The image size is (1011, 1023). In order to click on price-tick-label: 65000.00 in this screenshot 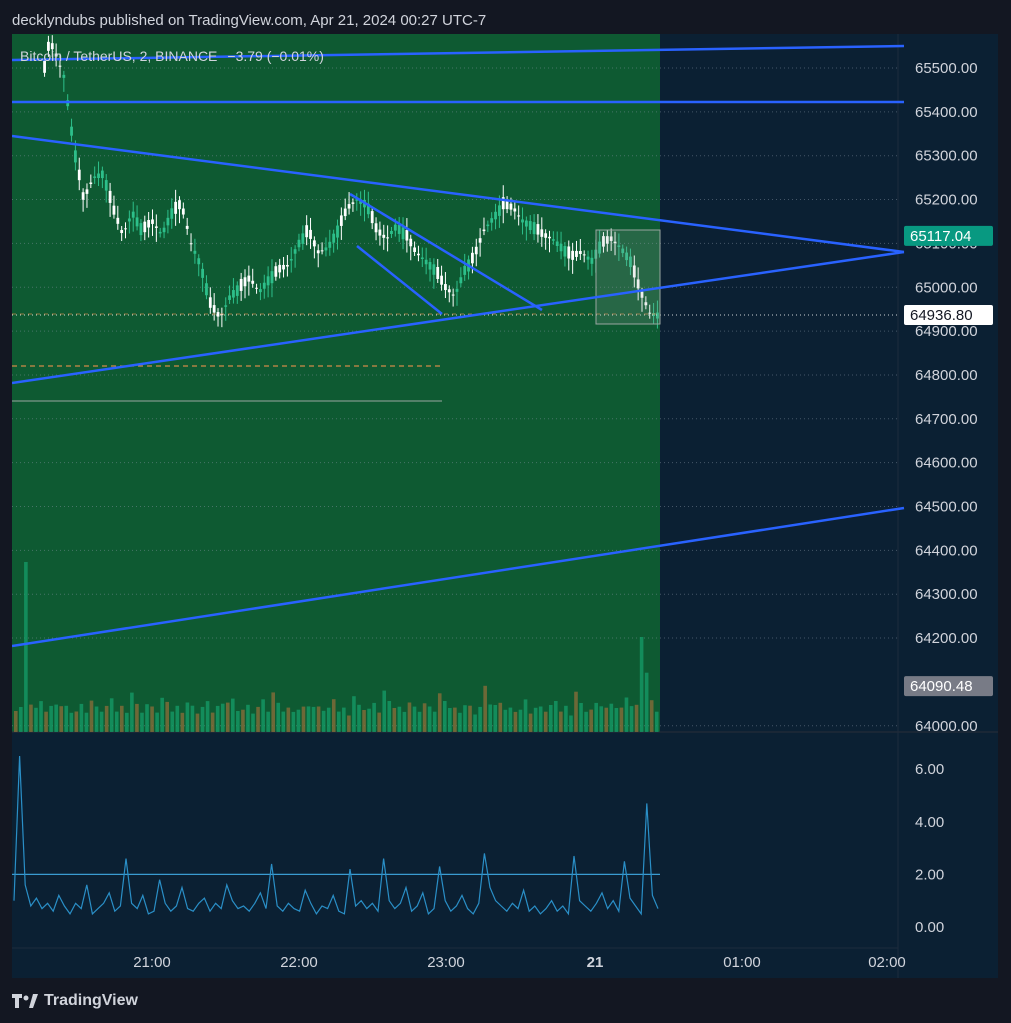, I will do `click(946, 287)`.